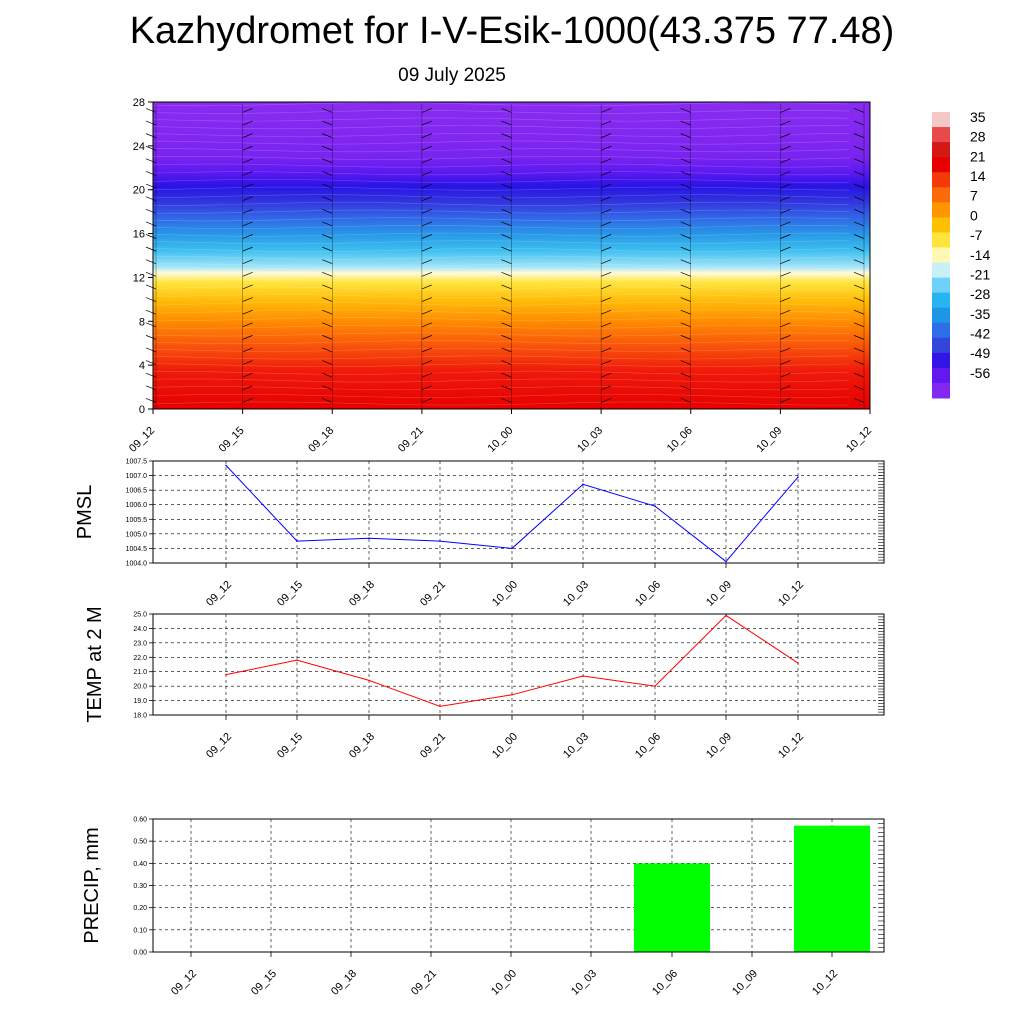 This screenshot has height=1024, width=1024. Describe the element at coordinates (137, 549) in the screenshot. I see `y-tick-label: 1004.5` at that location.